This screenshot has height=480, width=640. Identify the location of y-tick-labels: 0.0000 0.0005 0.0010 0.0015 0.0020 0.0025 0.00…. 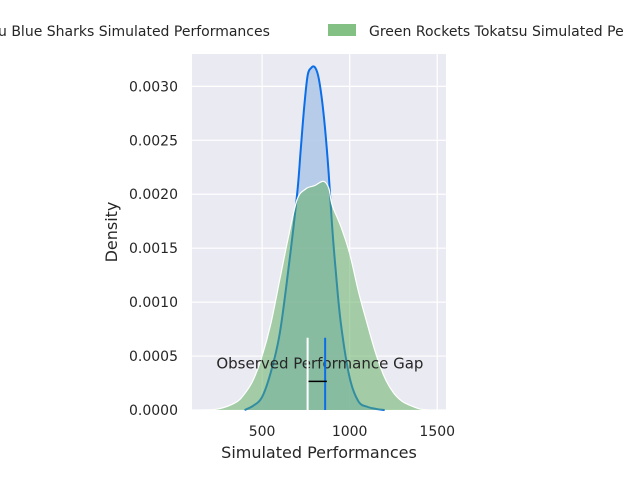
(153, 249).